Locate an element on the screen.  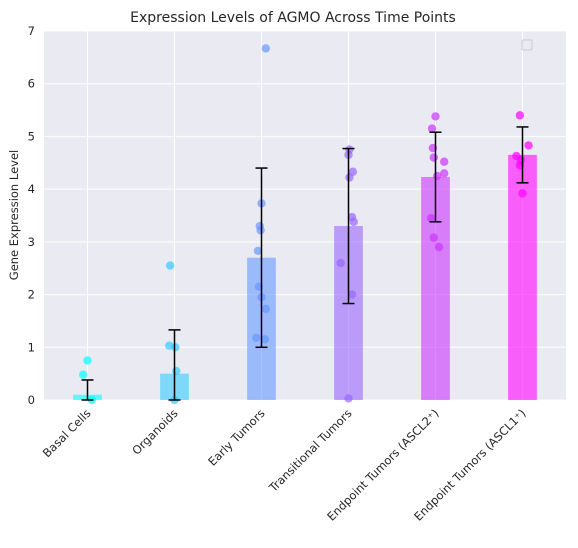
y-tick-label: 2 is located at coordinates (31, 295).